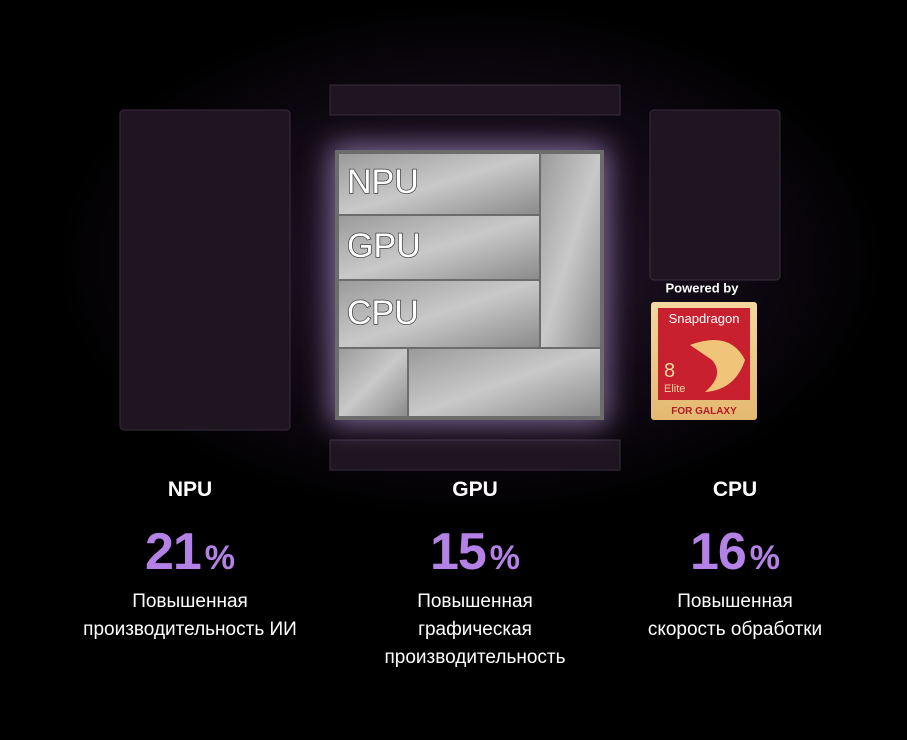 This screenshot has width=907, height=740. Describe the element at coordinates (735, 616) in the screenshot. I see `stat-description: Повышенная скорость обработки` at that location.